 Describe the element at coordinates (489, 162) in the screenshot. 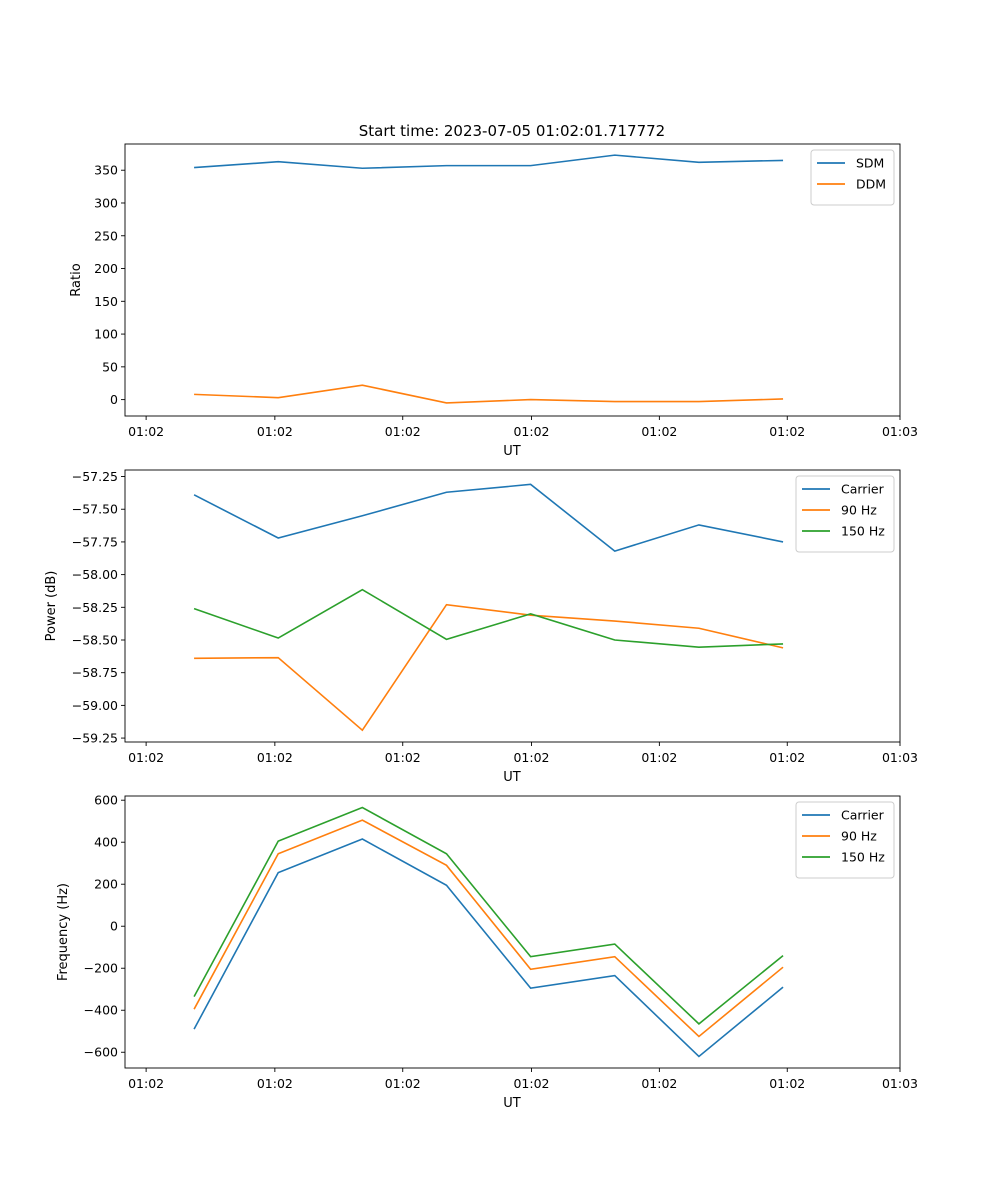

I see `series-line-sdm` at that location.